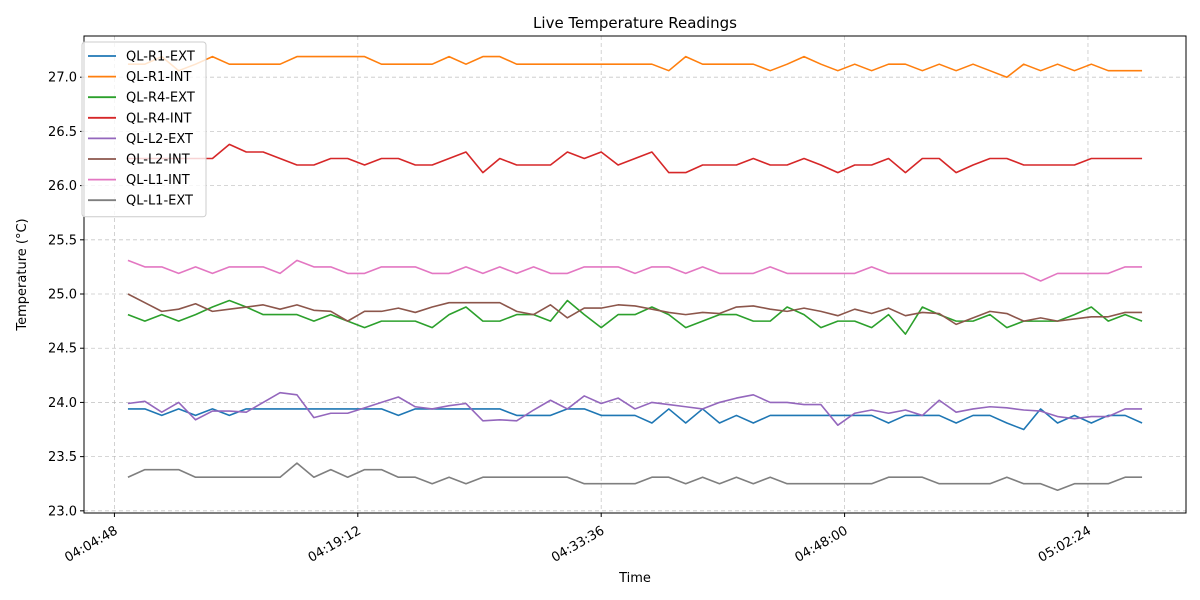  I want to click on y-tick-label: 27.0, so click(62, 78).